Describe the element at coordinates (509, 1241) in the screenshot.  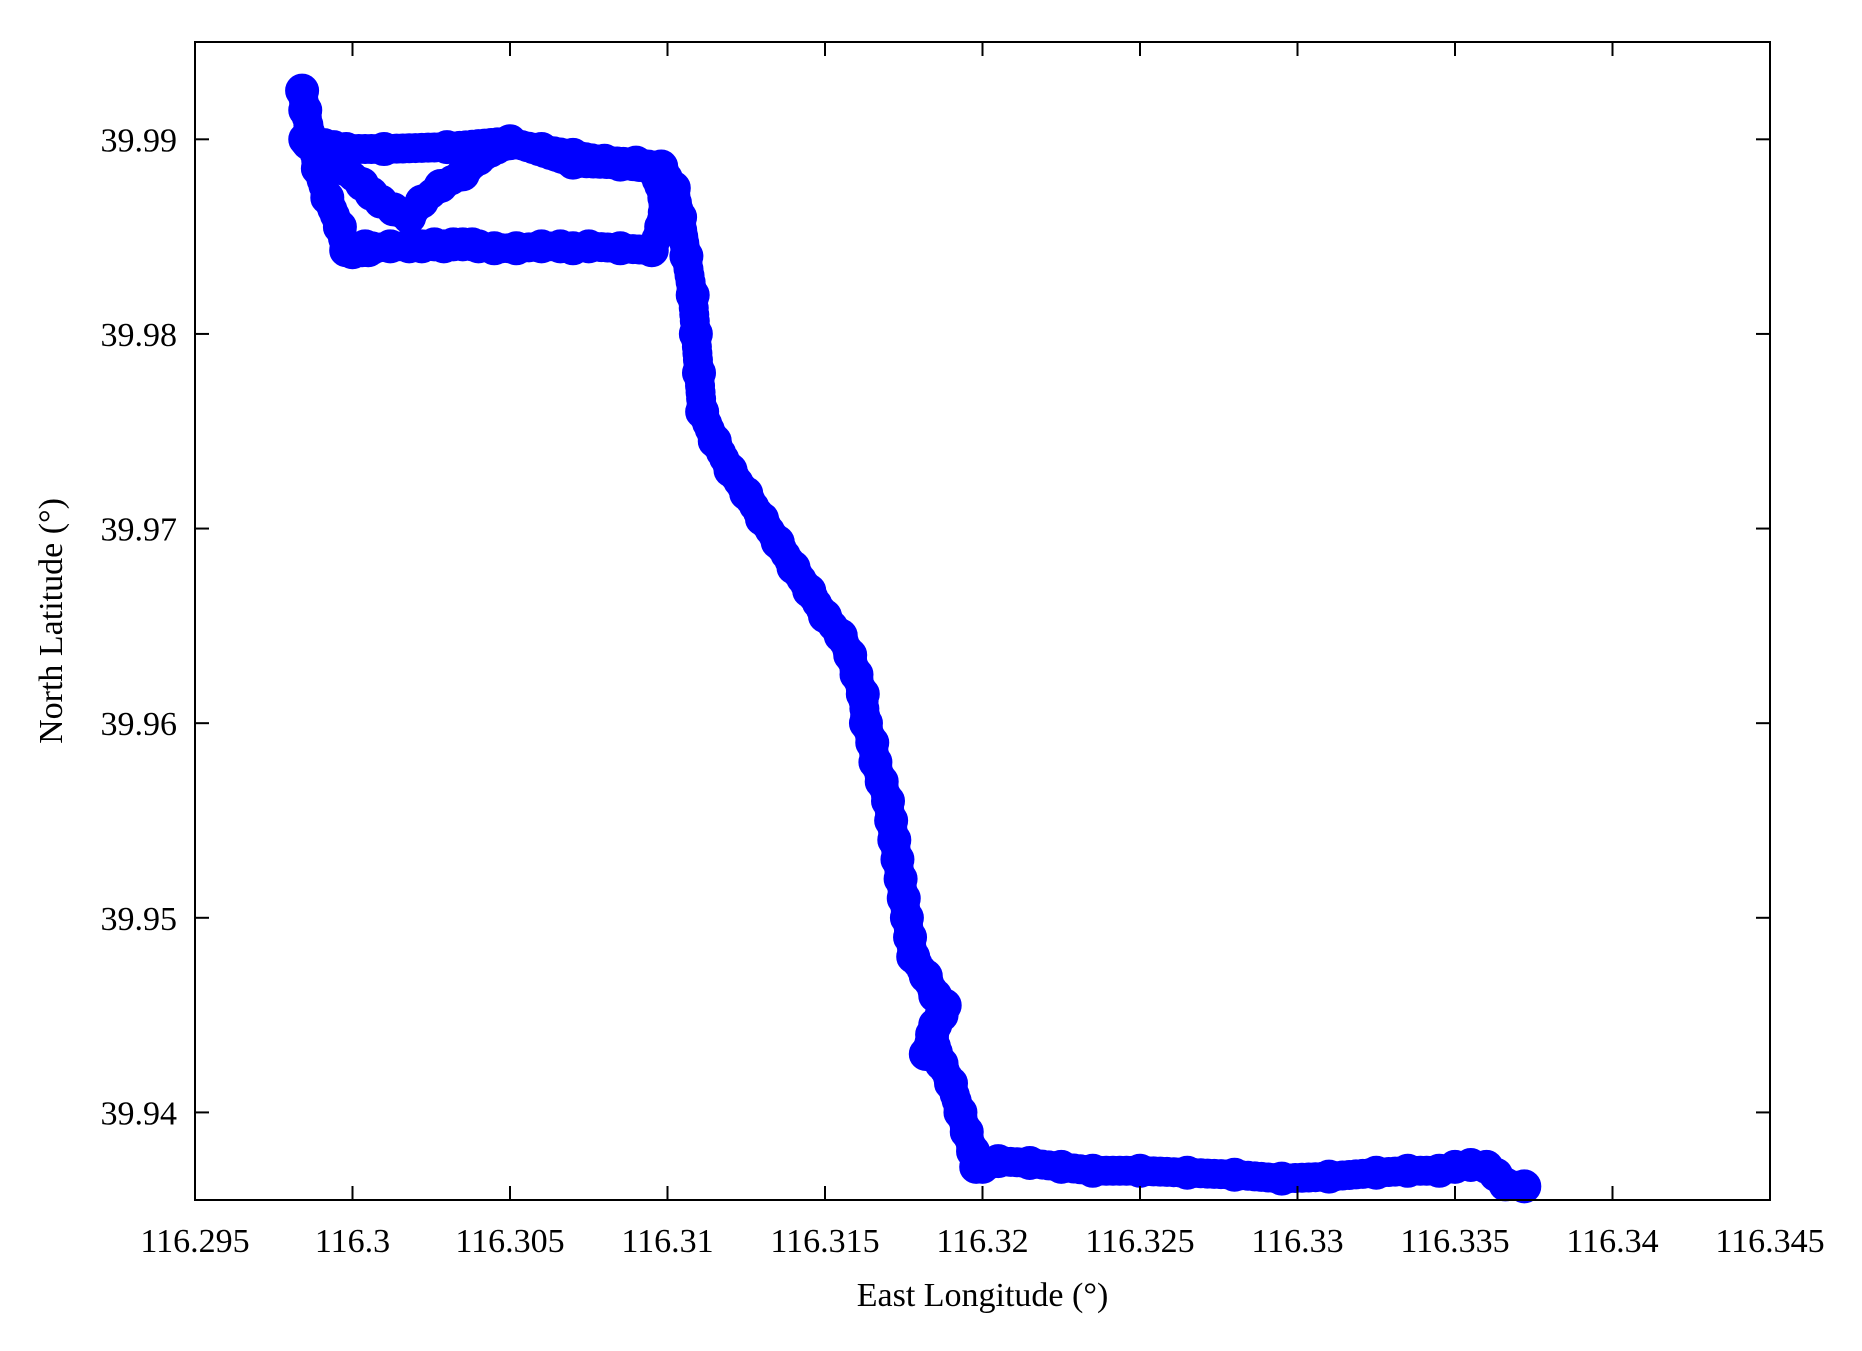
I see `x-tick-label: 116.305` at that location.